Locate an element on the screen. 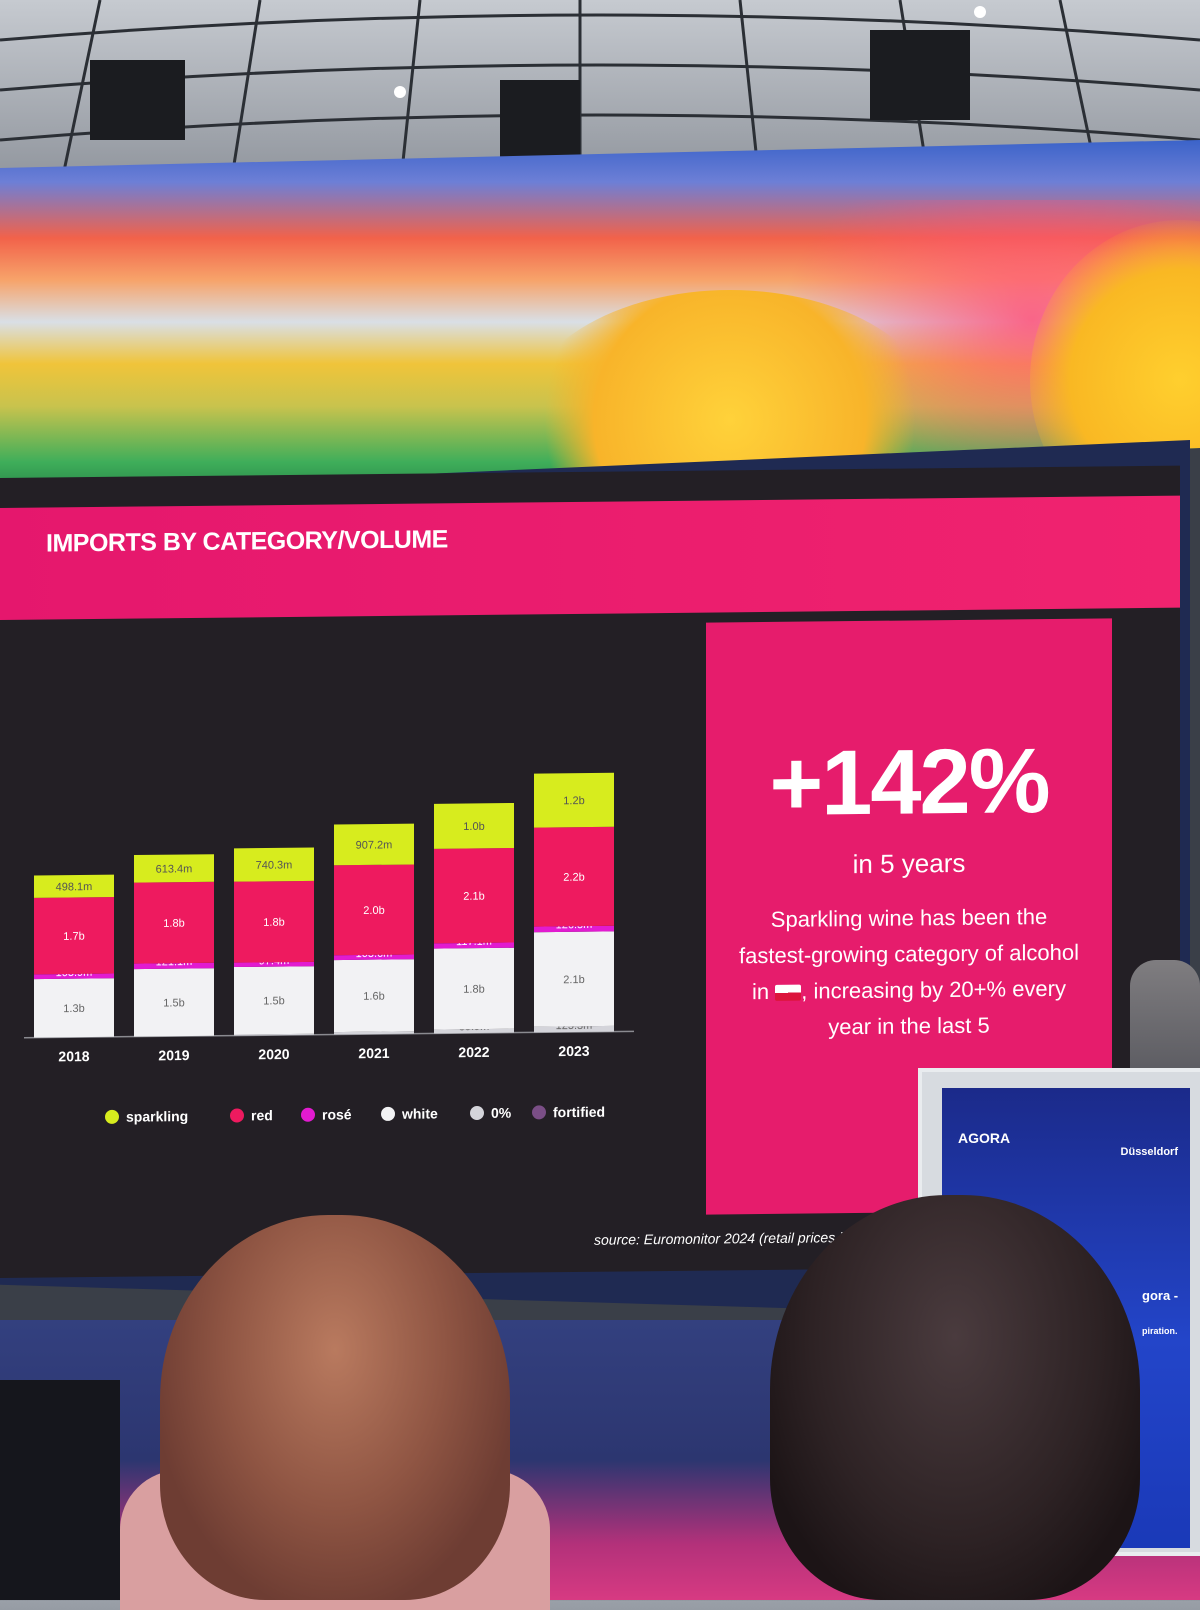 The image size is (1200, 1610). bar-value-label: 1.2b is located at coordinates (573, 801).